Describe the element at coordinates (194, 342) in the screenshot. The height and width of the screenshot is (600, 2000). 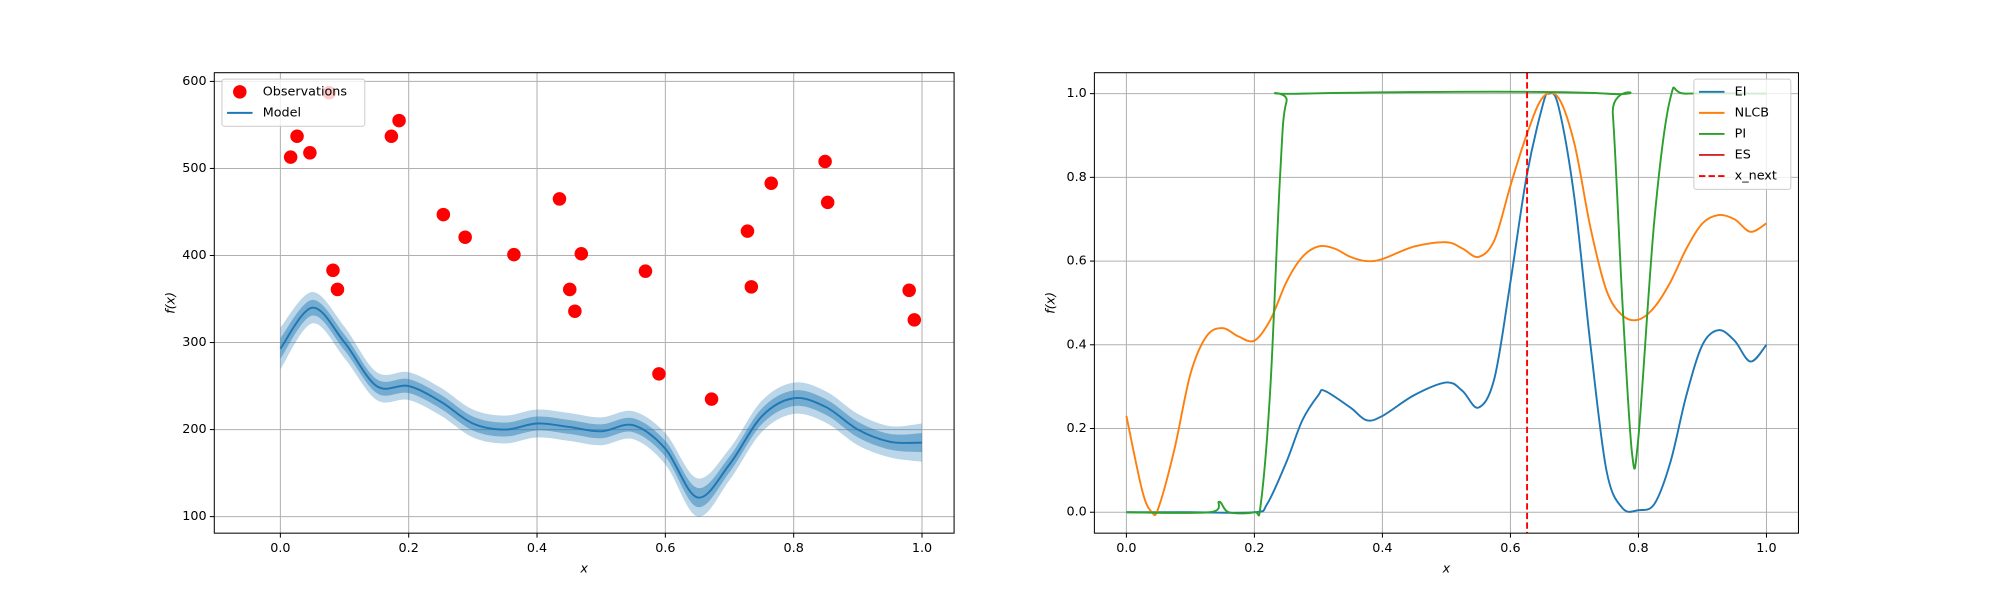
I see `y-tick-label: 300` at that location.